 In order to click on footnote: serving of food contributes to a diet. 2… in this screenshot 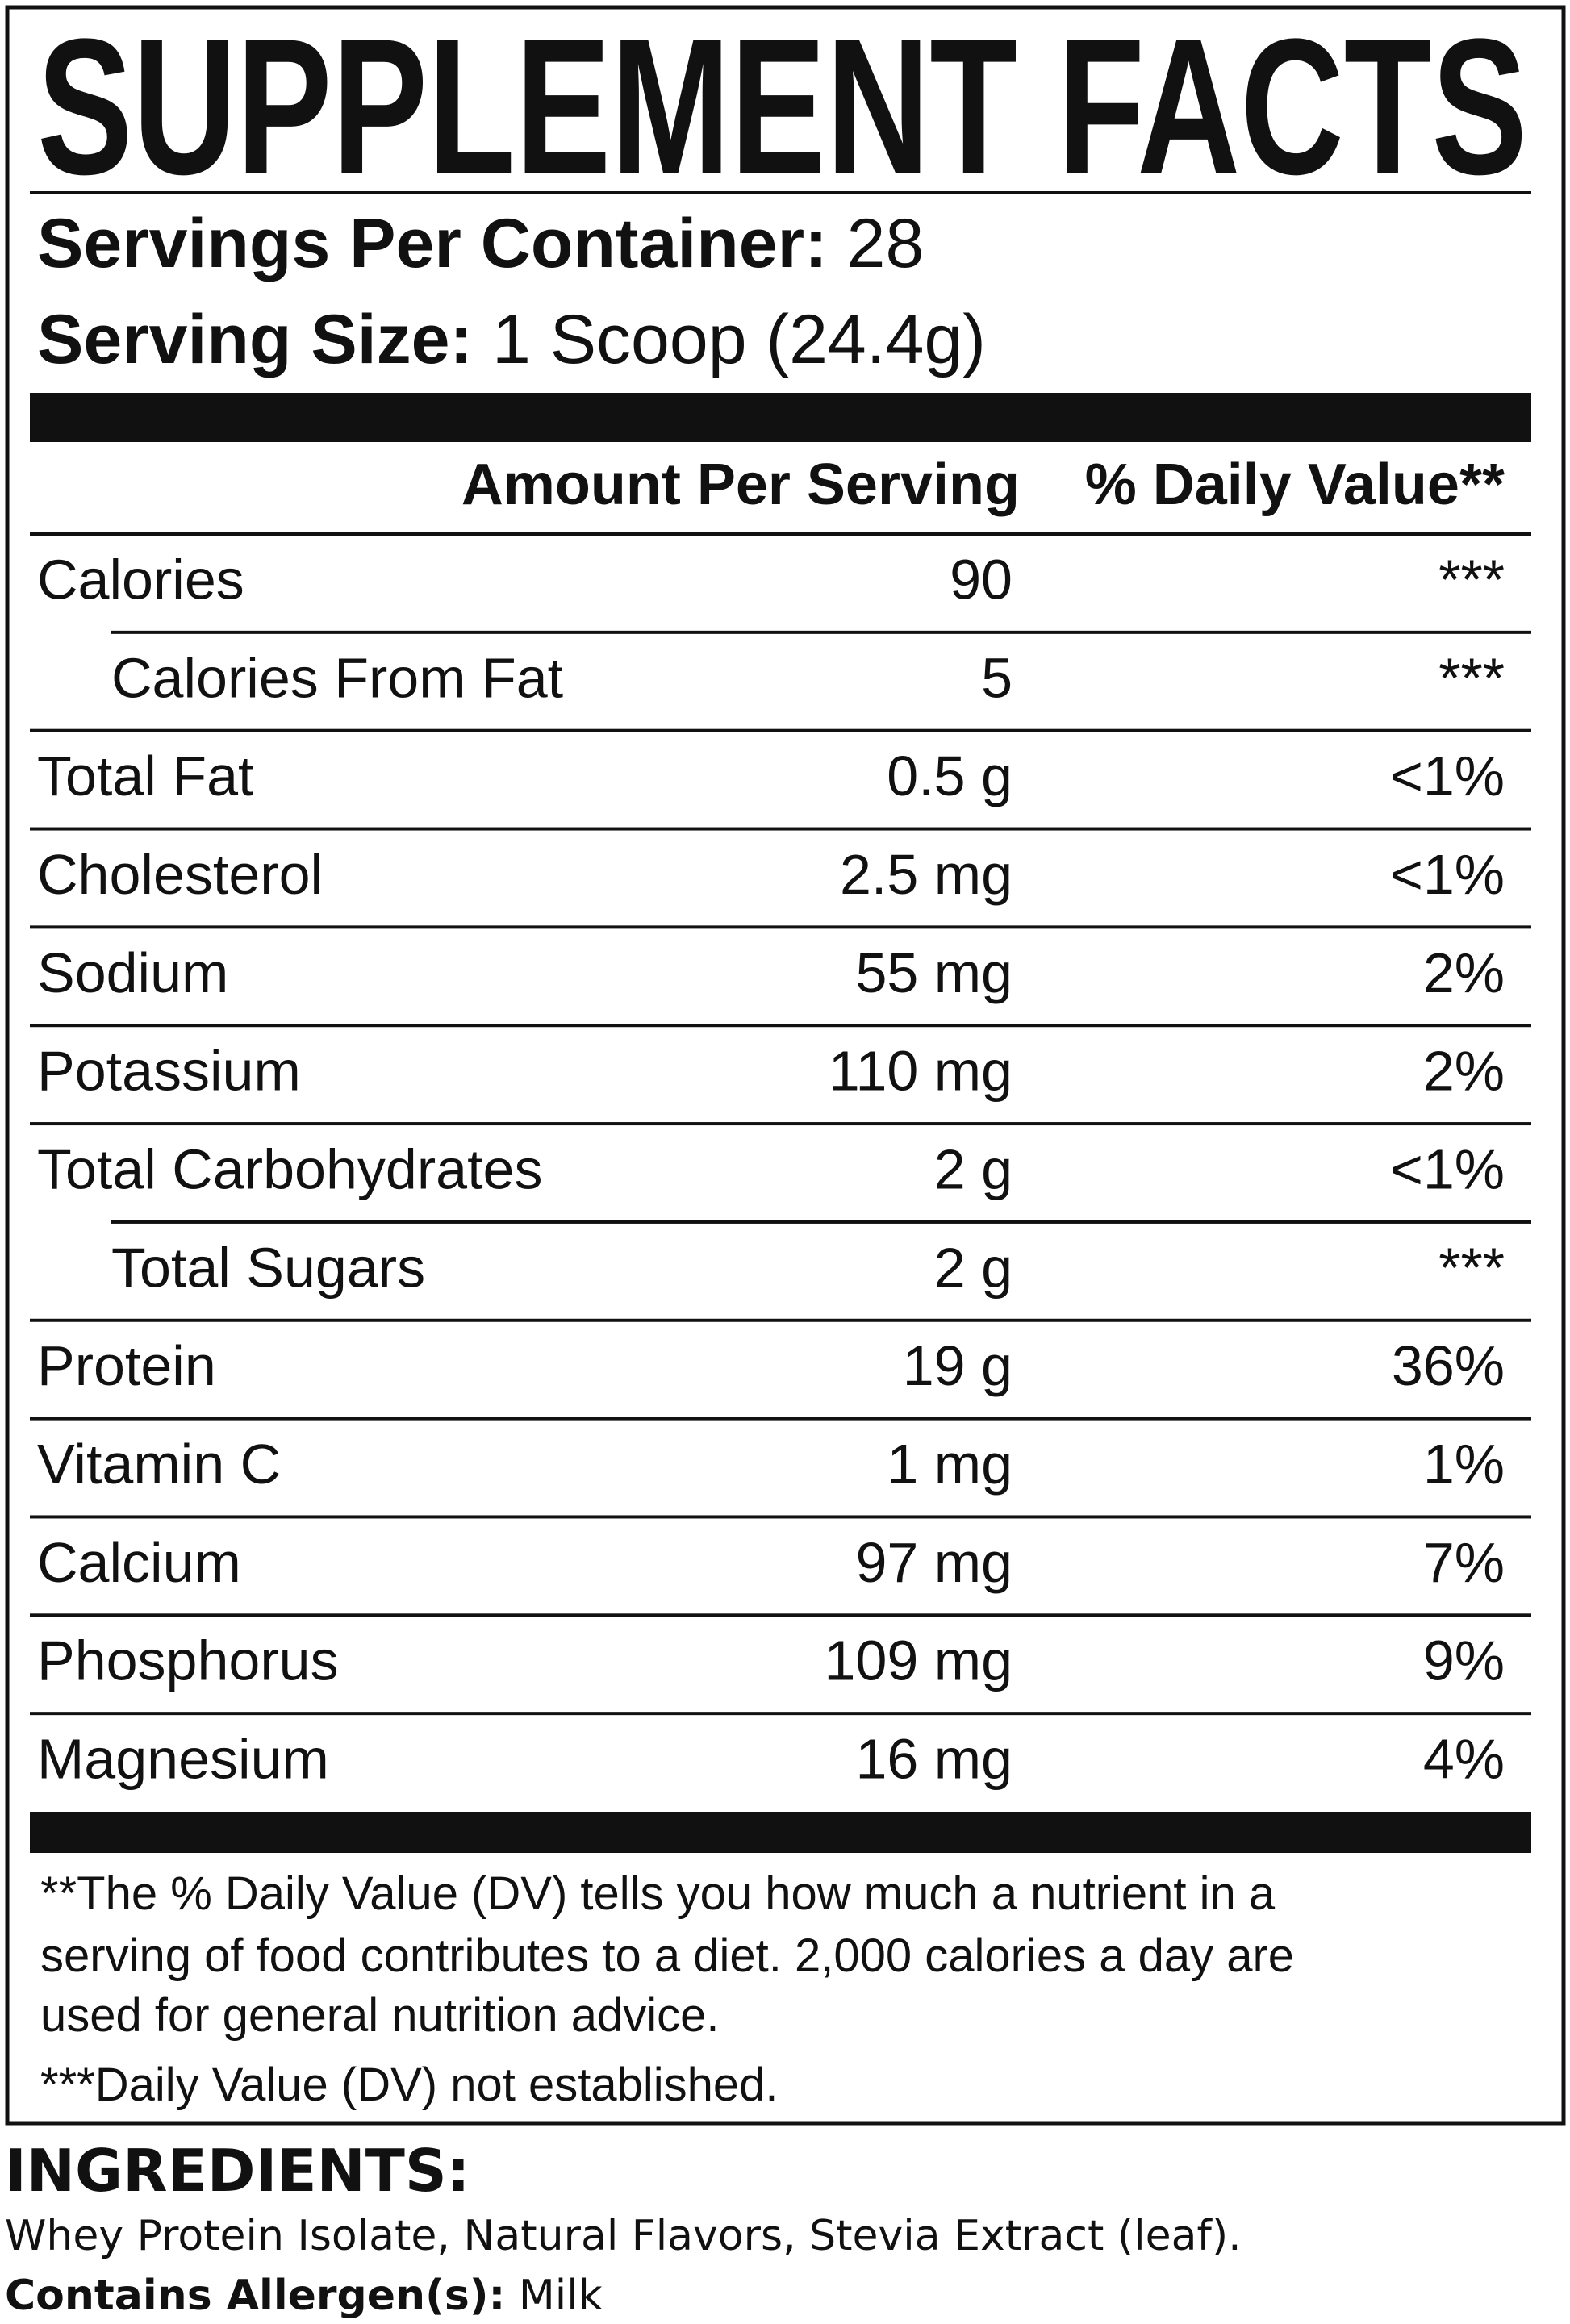, I will do `click(667, 1956)`.